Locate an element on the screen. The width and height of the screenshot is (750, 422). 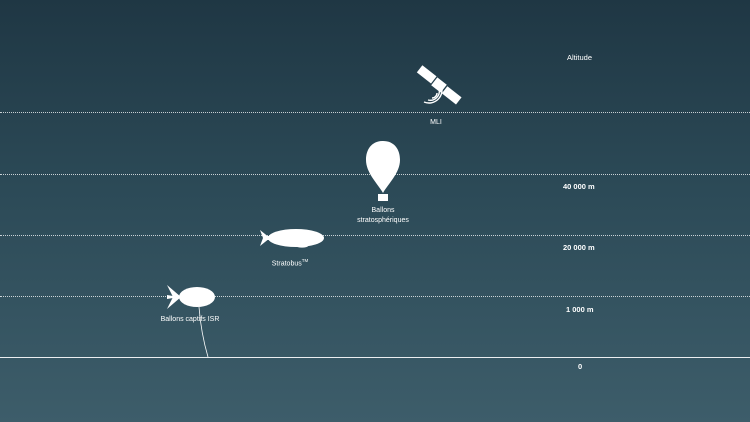
satellite-label: MLI is located at coordinates (436, 122).